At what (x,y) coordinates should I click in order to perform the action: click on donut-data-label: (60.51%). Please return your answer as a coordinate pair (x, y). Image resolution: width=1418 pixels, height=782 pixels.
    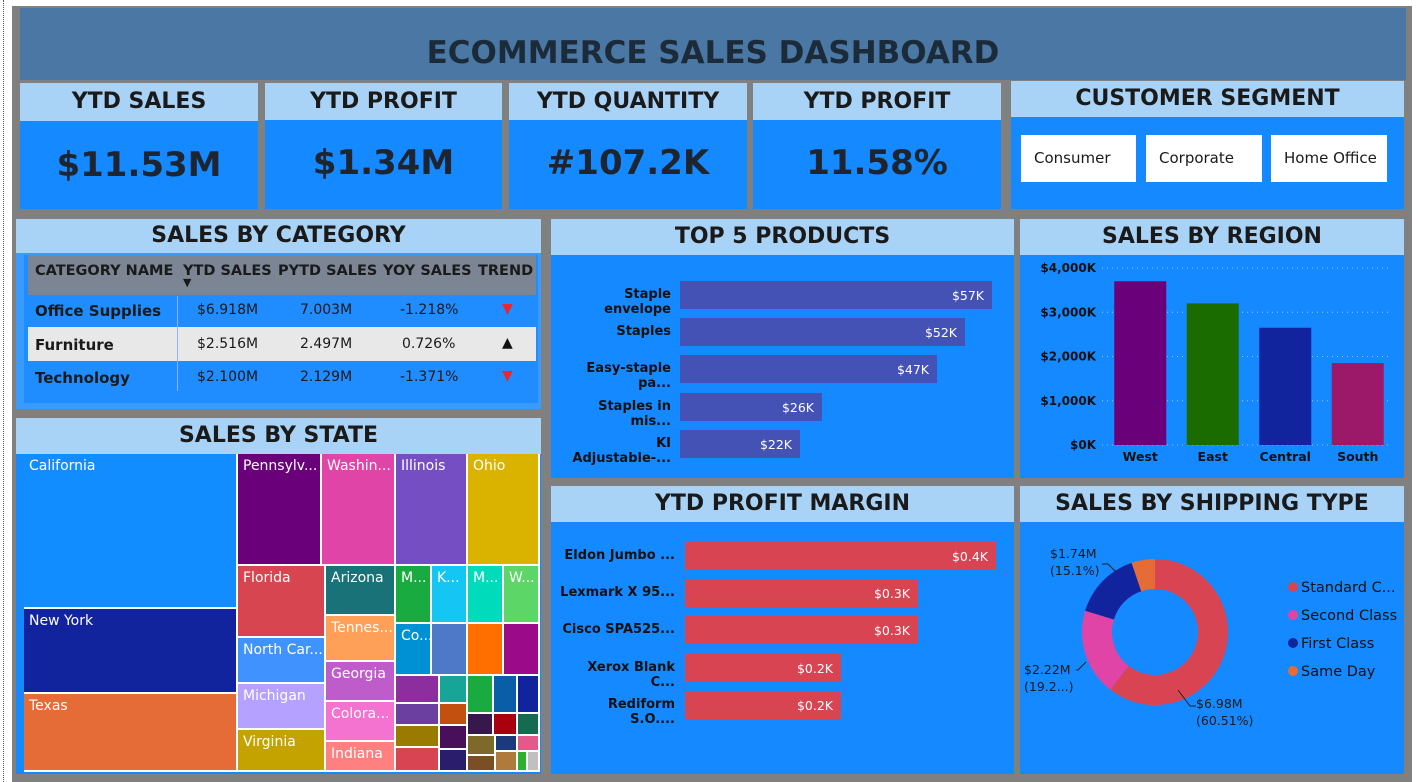
    Looking at the image, I should click on (1224, 720).